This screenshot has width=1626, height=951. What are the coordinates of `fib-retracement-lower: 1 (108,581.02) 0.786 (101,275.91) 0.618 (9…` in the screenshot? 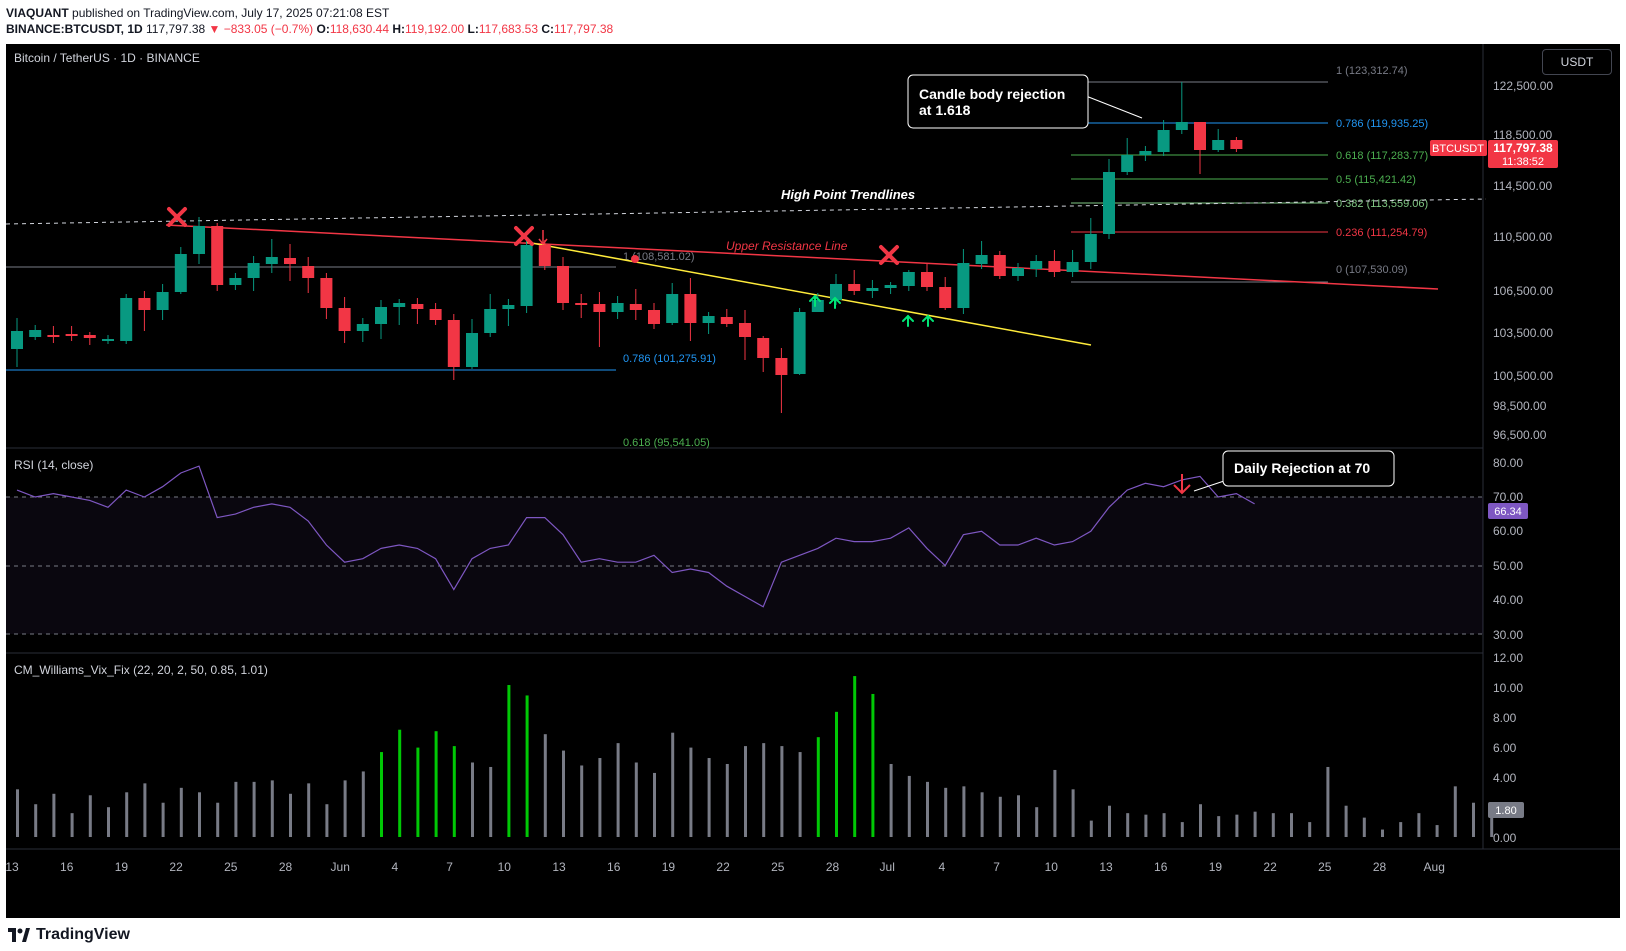 It's located at (361, 350).